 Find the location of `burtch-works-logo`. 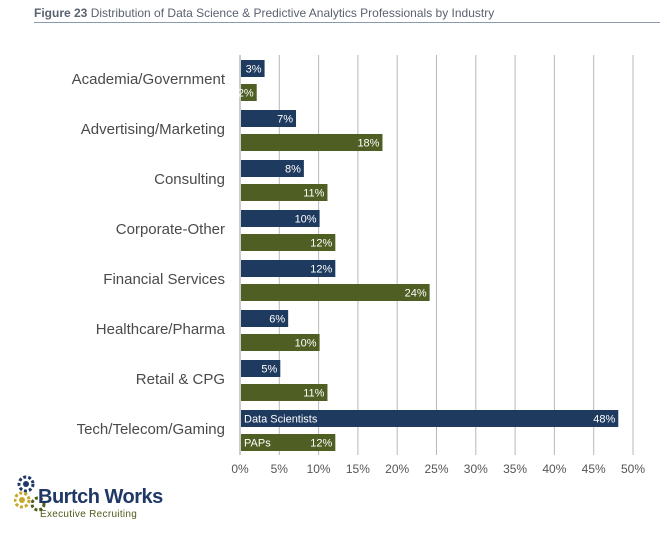

burtch-works-logo is located at coordinates (30, 493).